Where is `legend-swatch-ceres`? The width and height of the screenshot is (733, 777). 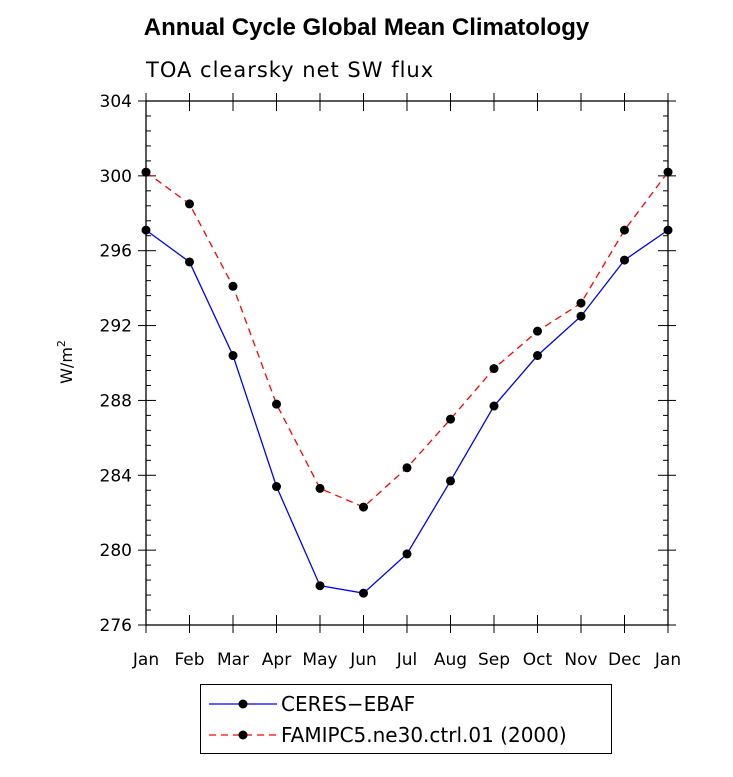
legend-swatch-ceres is located at coordinates (243, 704).